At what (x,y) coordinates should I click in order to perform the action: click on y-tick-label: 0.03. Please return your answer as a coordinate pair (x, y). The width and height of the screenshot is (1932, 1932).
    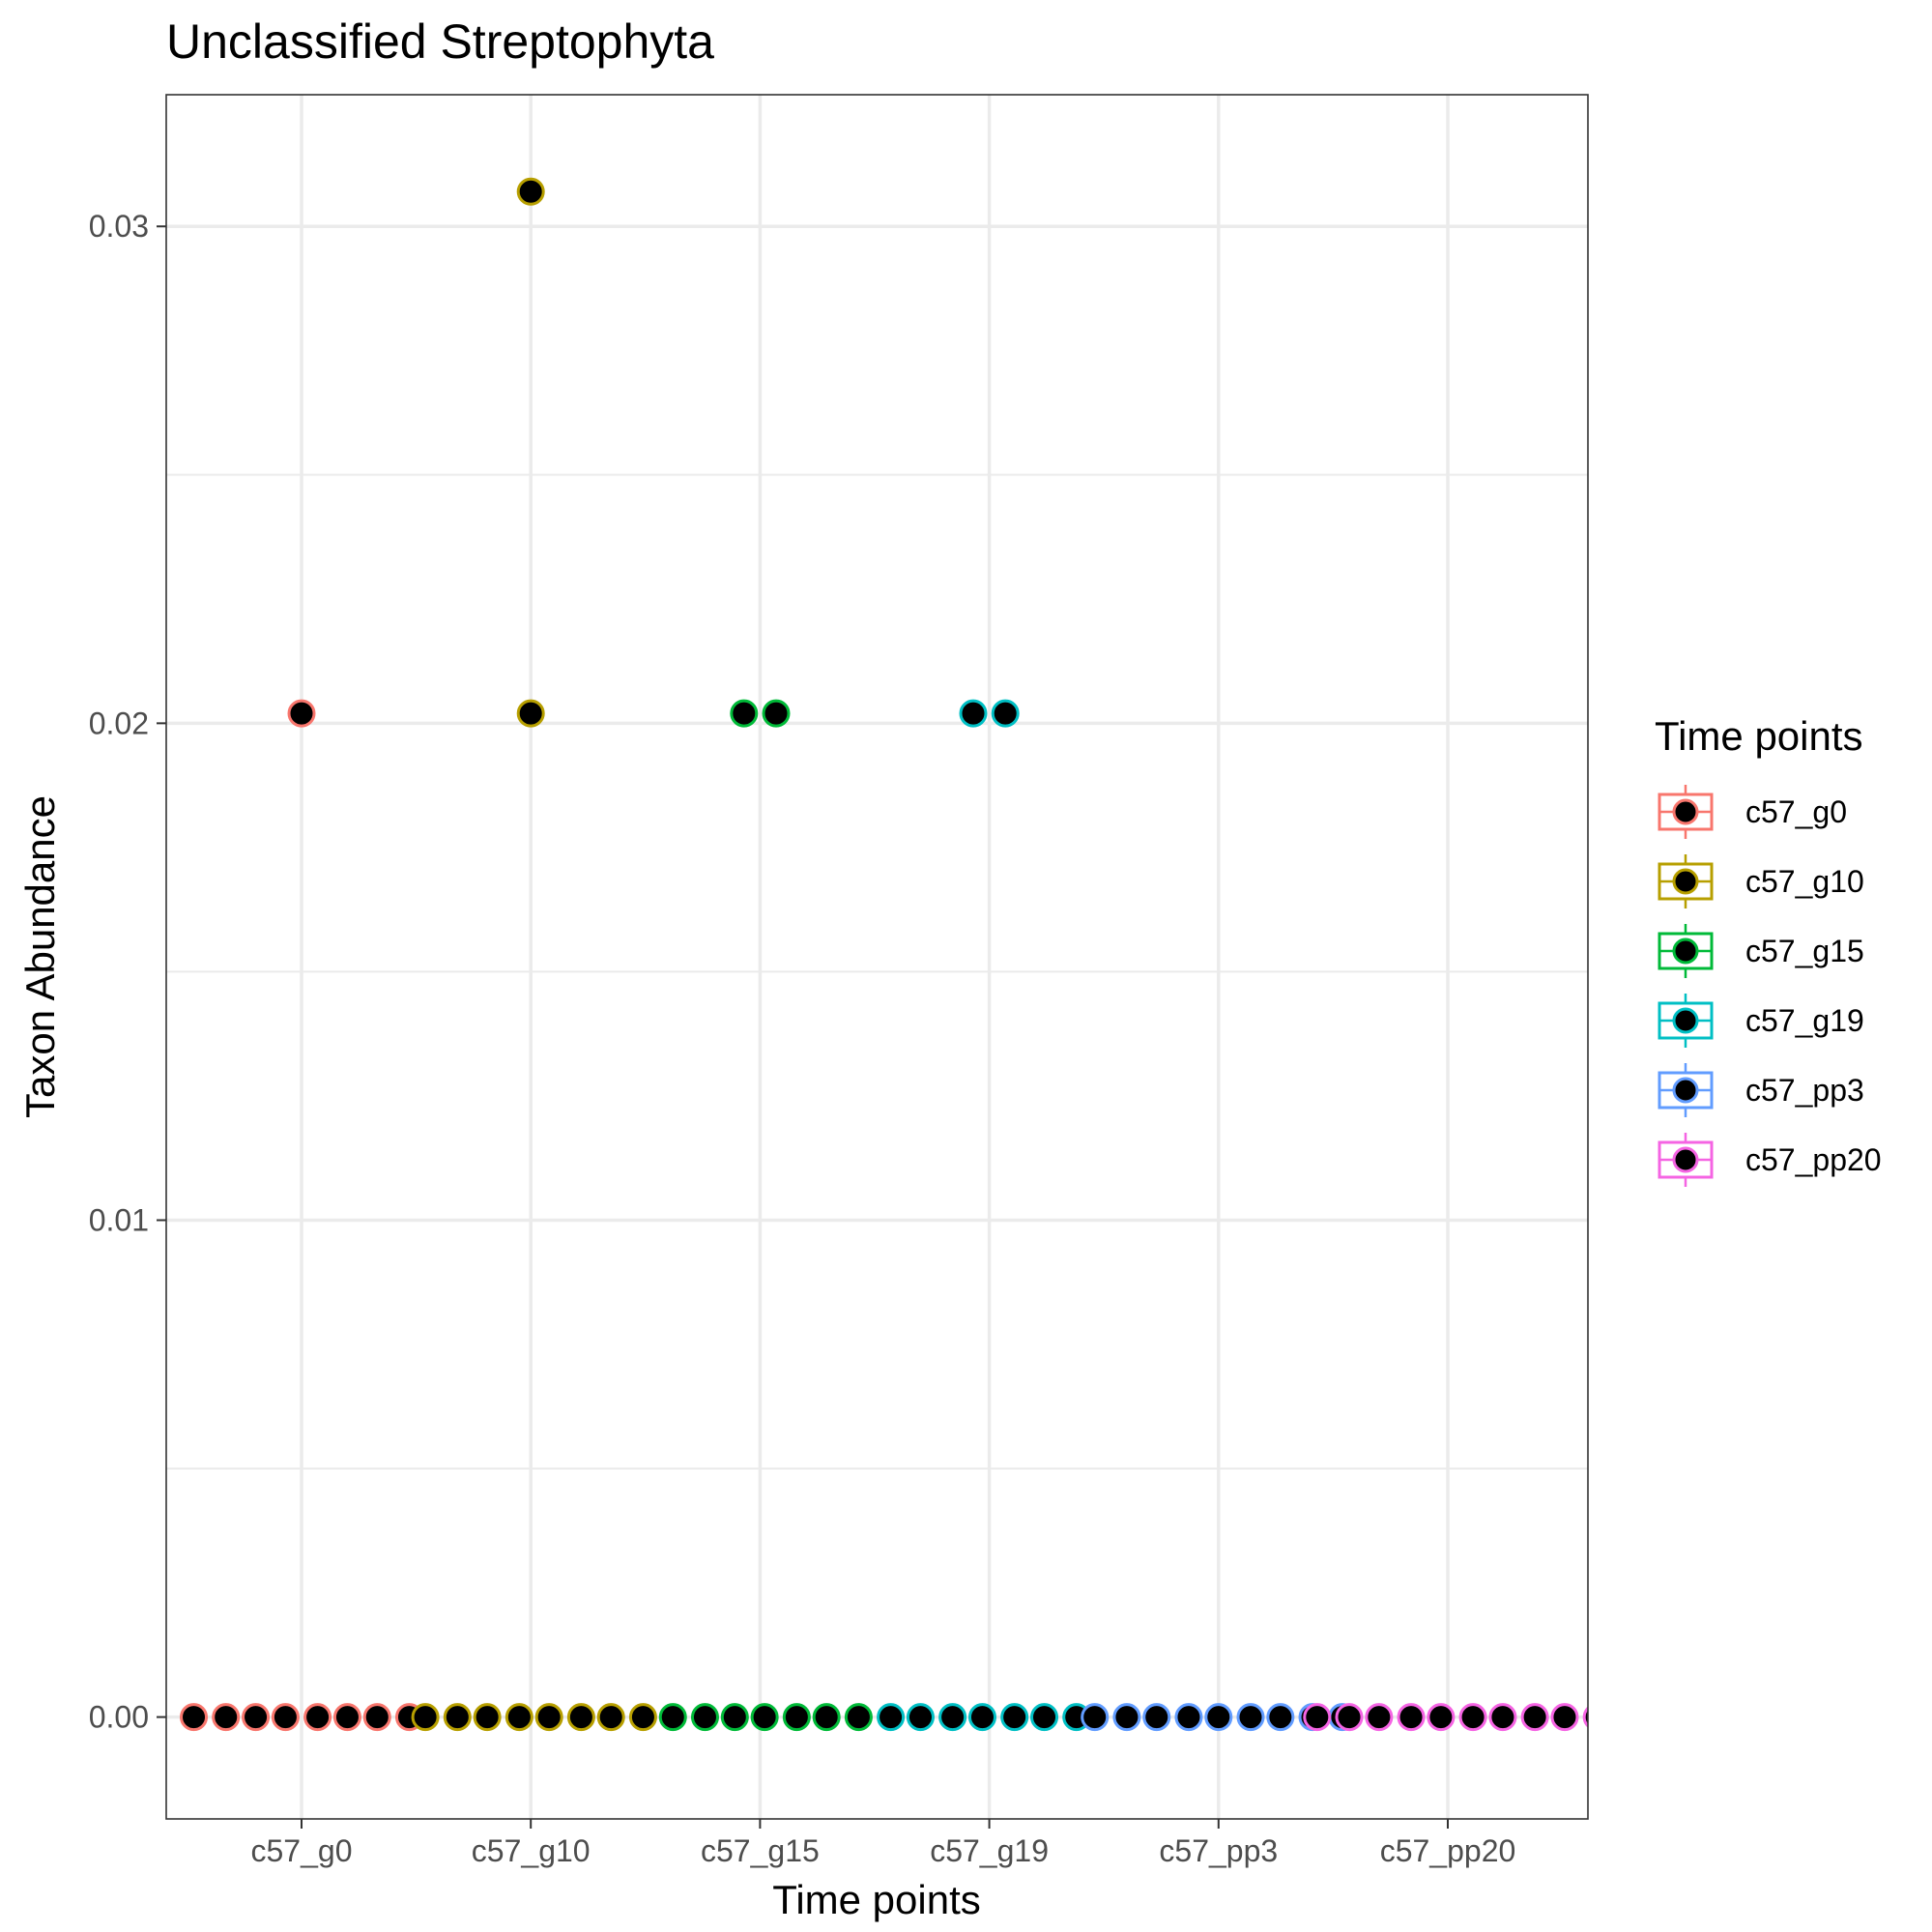
    Looking at the image, I should click on (119, 226).